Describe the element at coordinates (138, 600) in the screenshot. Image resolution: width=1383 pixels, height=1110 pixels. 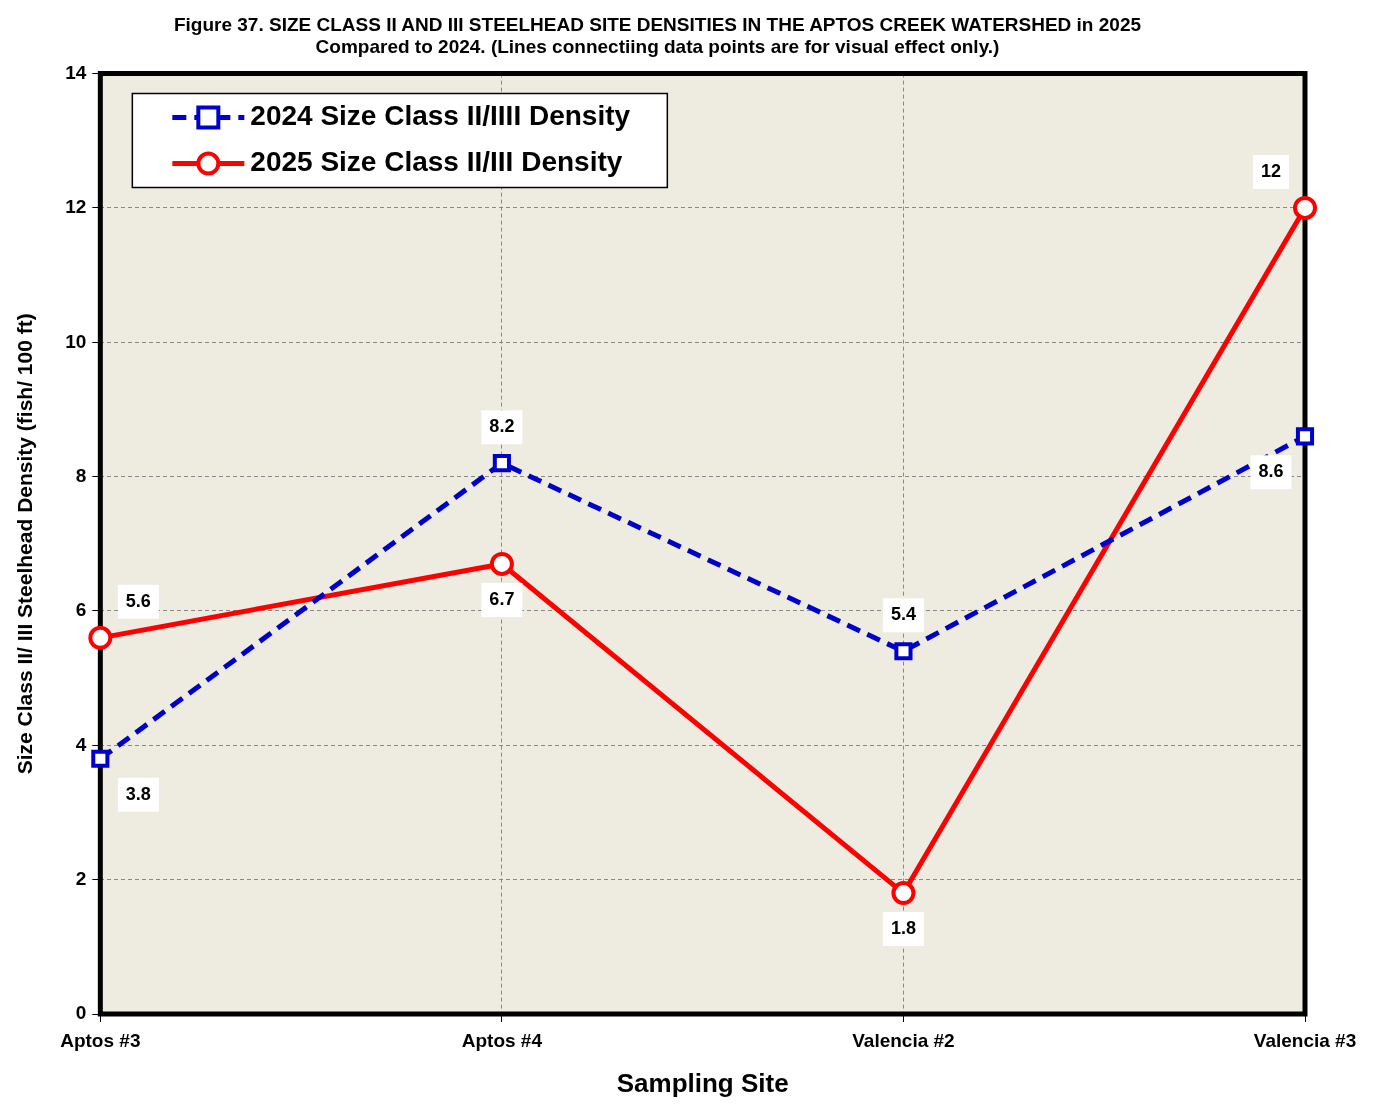
I see `data-label: 5.6` at that location.